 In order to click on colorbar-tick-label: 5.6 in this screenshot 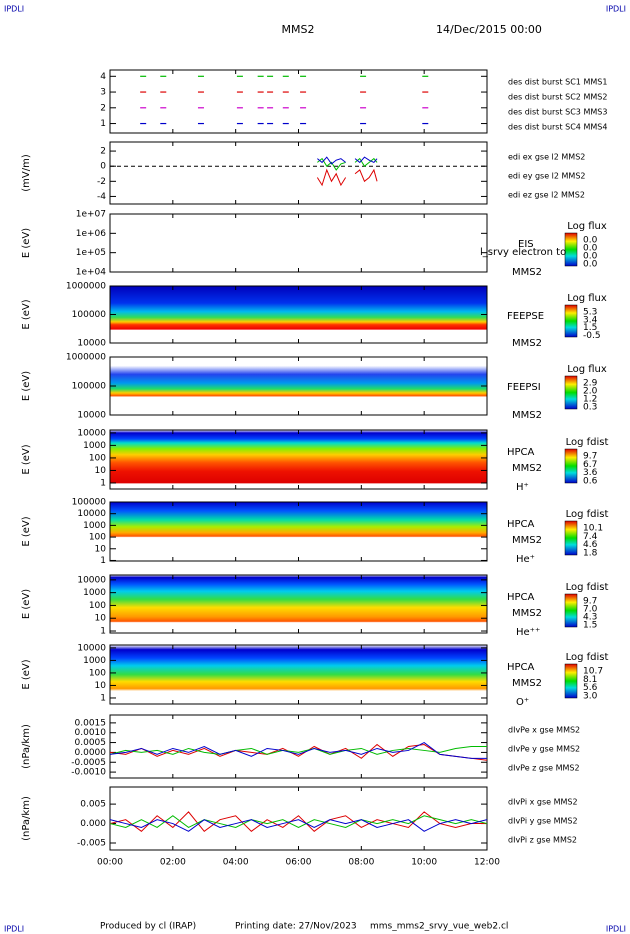, I will do `click(590, 688)`.